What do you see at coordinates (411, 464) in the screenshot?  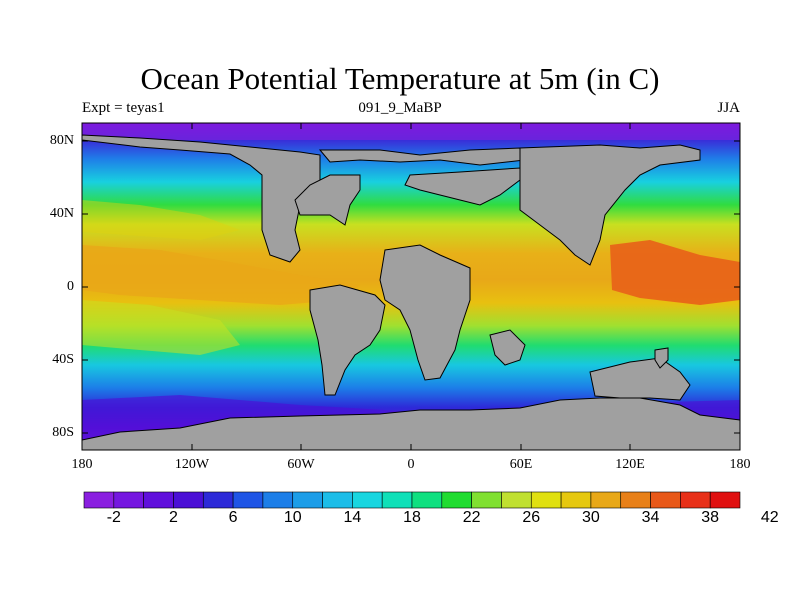 I see `lon-label-0: 0` at bounding box center [411, 464].